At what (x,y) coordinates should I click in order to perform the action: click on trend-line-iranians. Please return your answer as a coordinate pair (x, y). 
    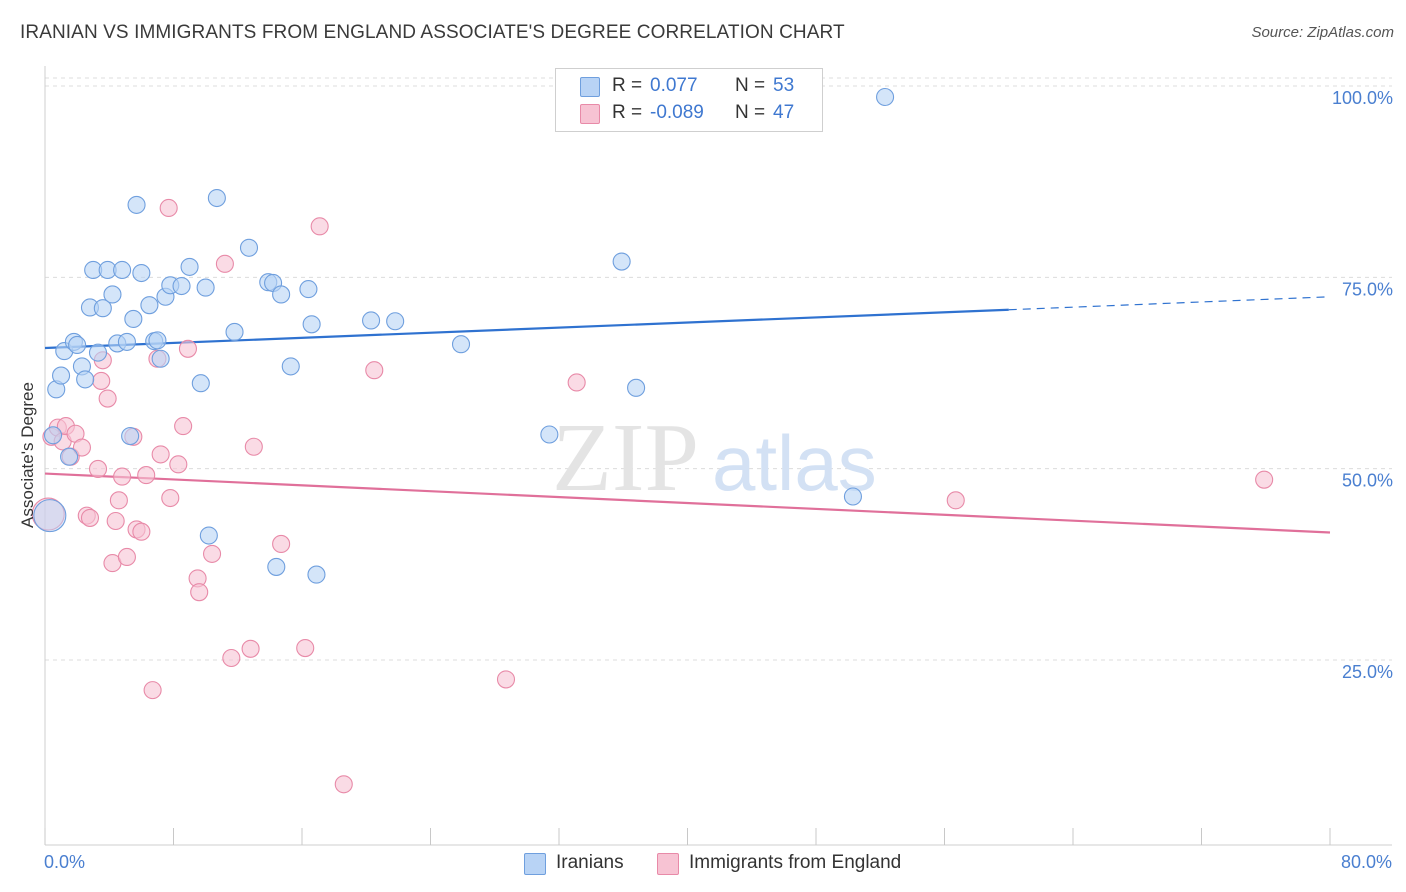
    Looking at the image, I should click on (526, 329).